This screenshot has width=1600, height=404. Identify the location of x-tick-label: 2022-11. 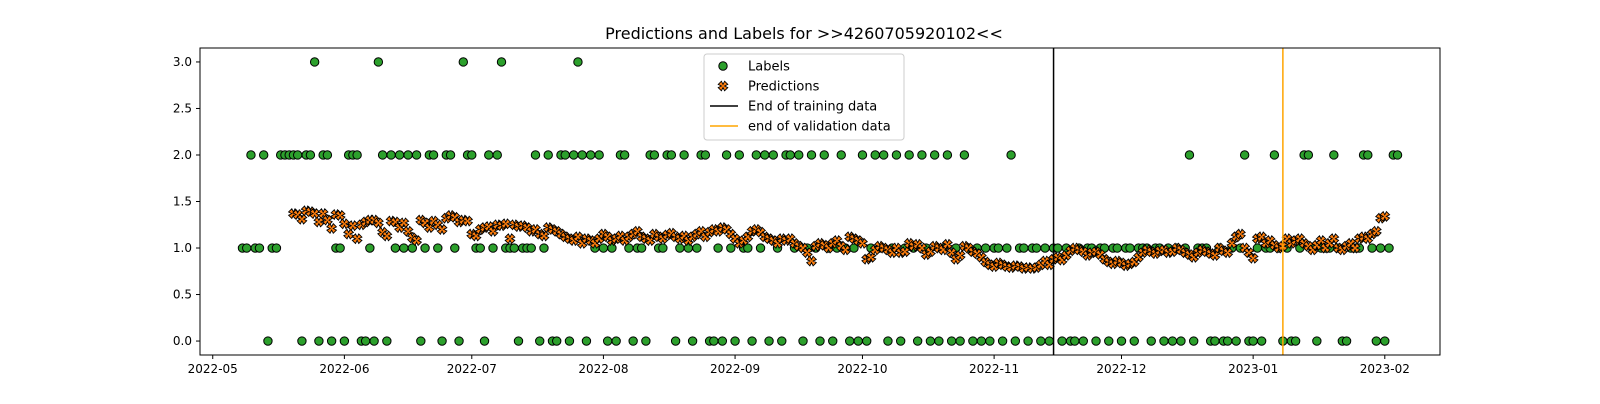
(994, 369).